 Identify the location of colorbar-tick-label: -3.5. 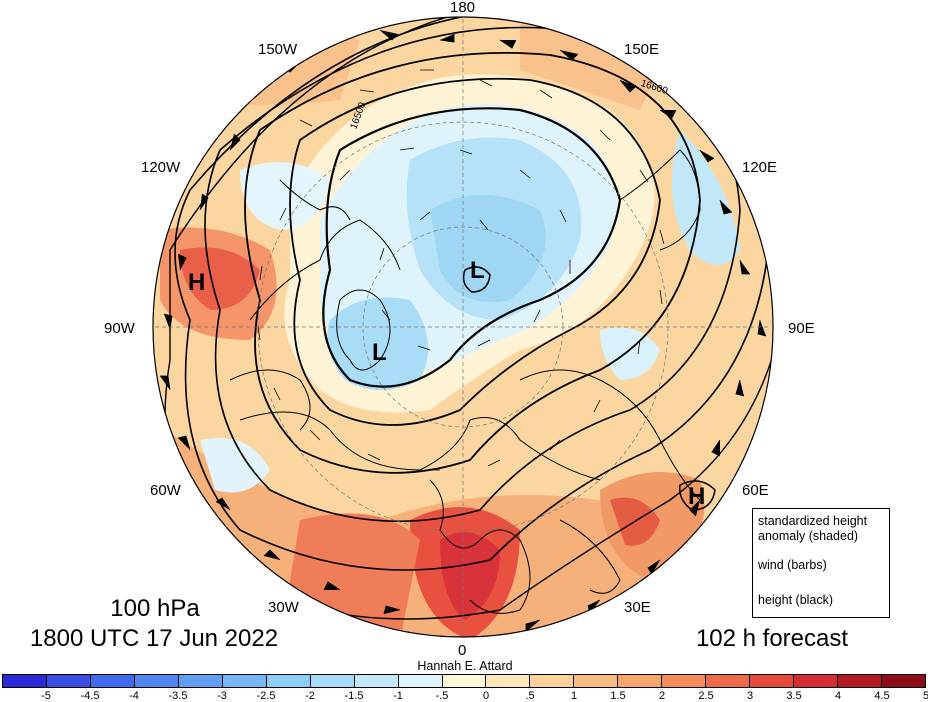
(178, 696).